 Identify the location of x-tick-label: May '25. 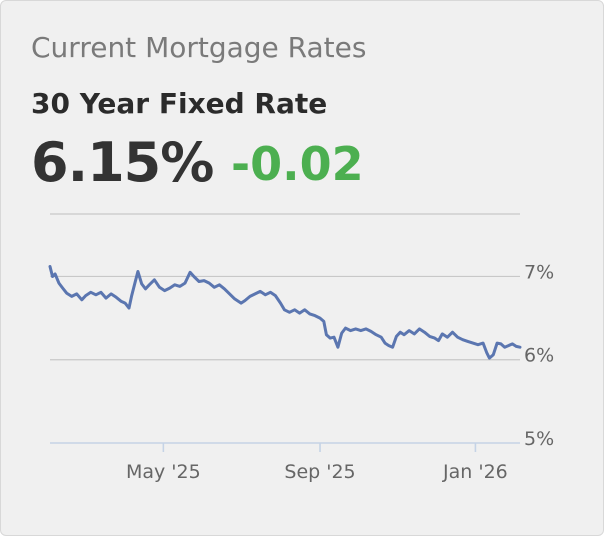
(163, 472).